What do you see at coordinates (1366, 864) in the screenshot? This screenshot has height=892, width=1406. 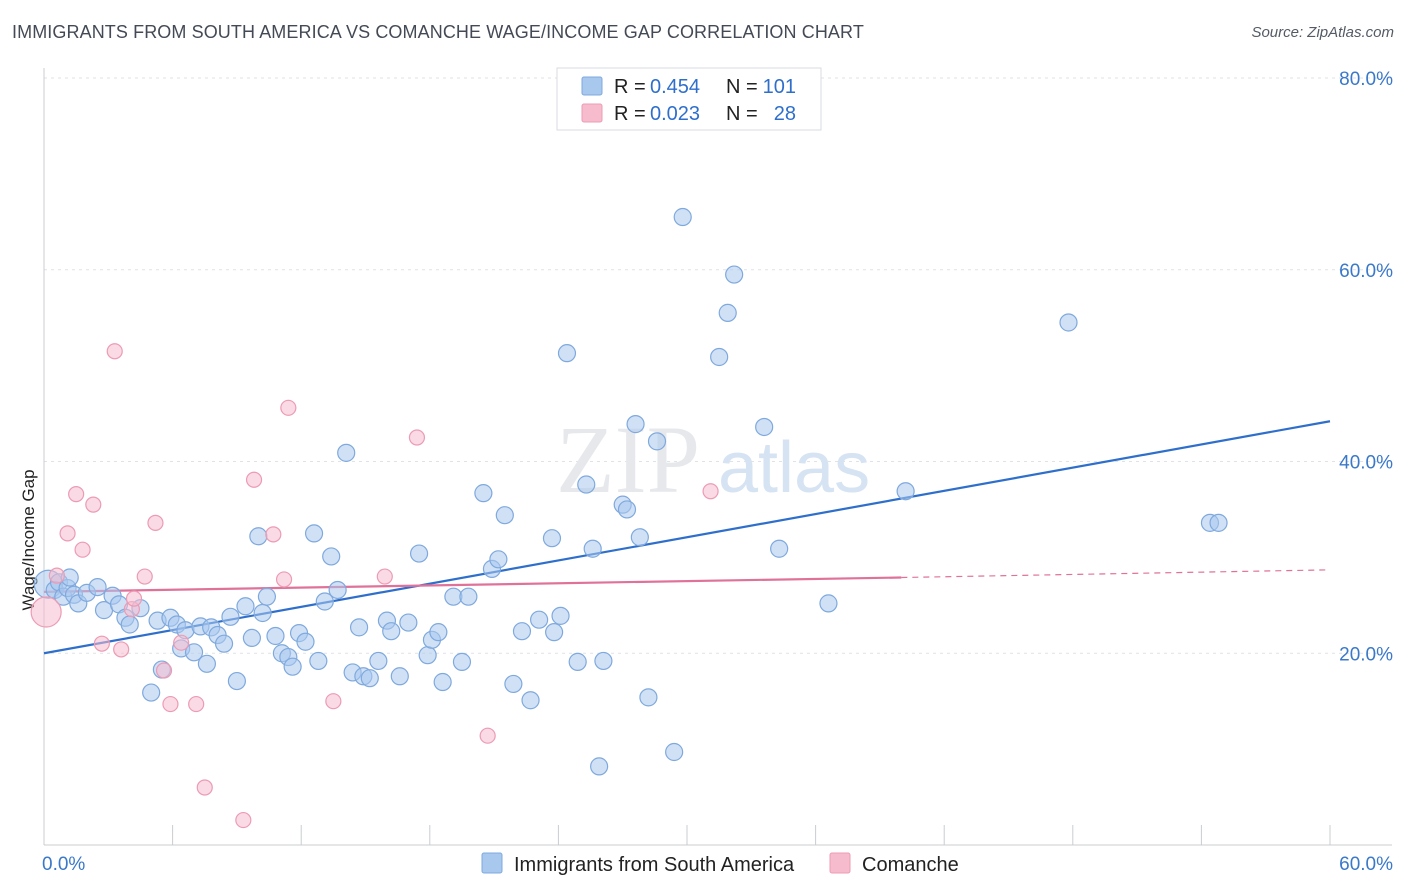 I see `x-tick-label-60: 60.0%` at bounding box center [1366, 864].